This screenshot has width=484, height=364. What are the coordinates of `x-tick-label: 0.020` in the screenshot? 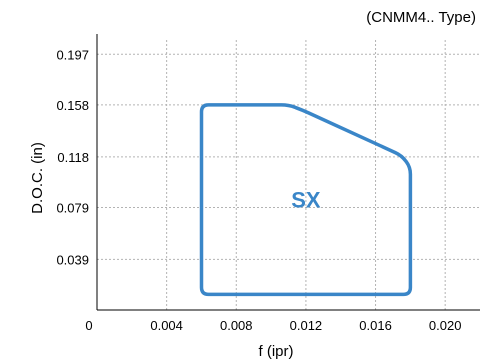 It's located at (445, 325).